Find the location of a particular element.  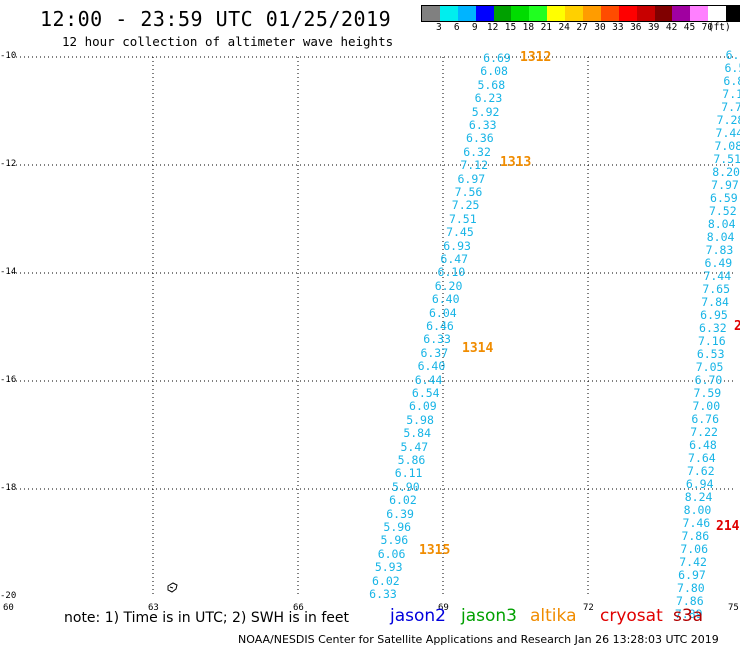

cryosat-label: 2 is located at coordinates (737, 326).